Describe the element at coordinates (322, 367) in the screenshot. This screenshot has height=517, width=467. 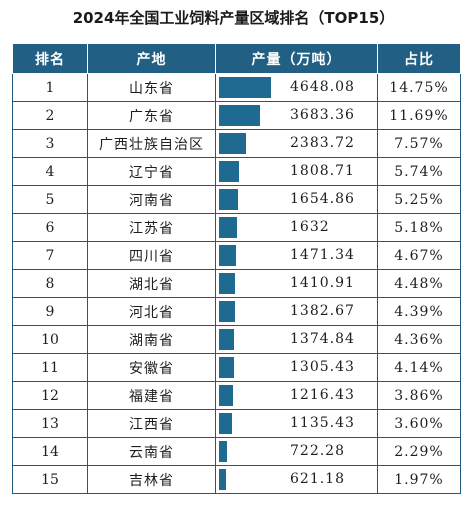
I see `production-value: 1305.43` at that location.